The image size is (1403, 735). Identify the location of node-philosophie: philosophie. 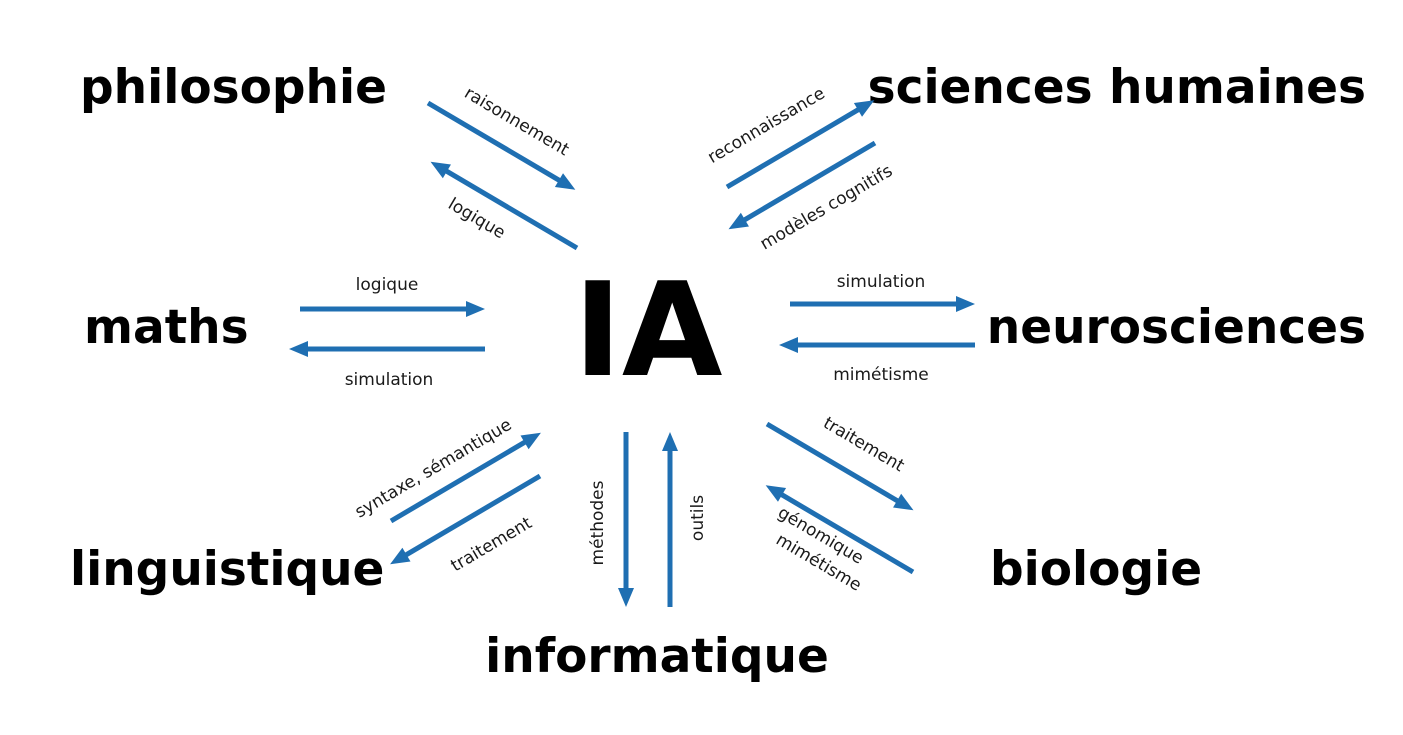
(233, 87).